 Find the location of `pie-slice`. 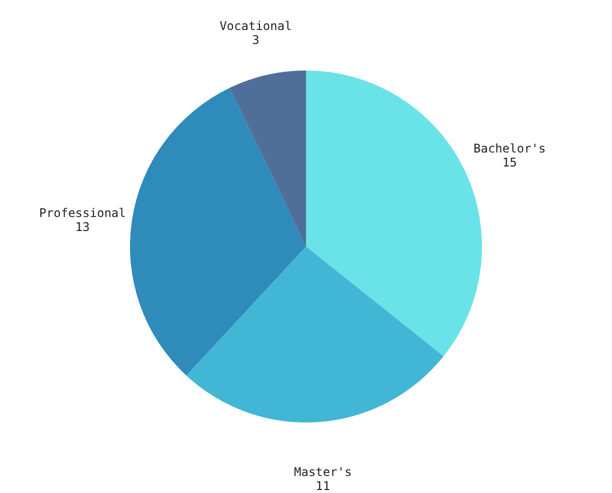

pie-slice is located at coordinates (268, 158).